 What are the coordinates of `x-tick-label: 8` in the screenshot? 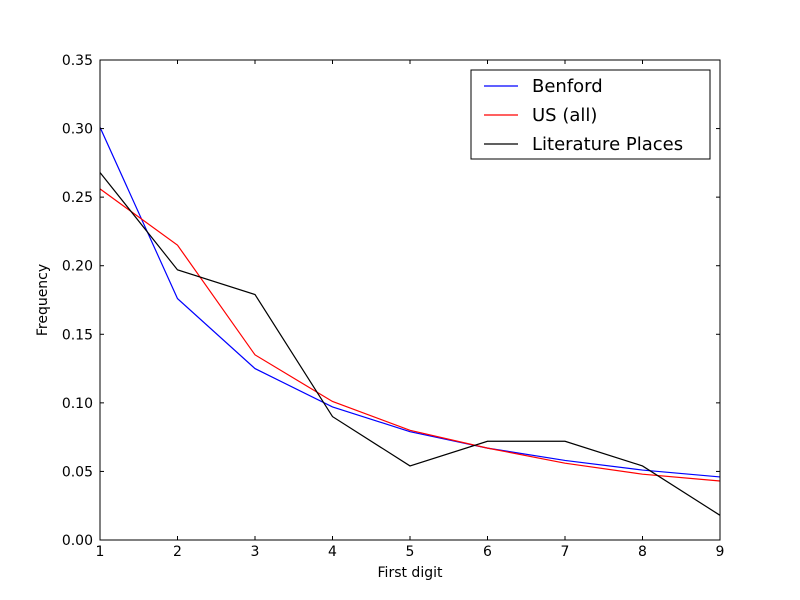 It's located at (642, 552).